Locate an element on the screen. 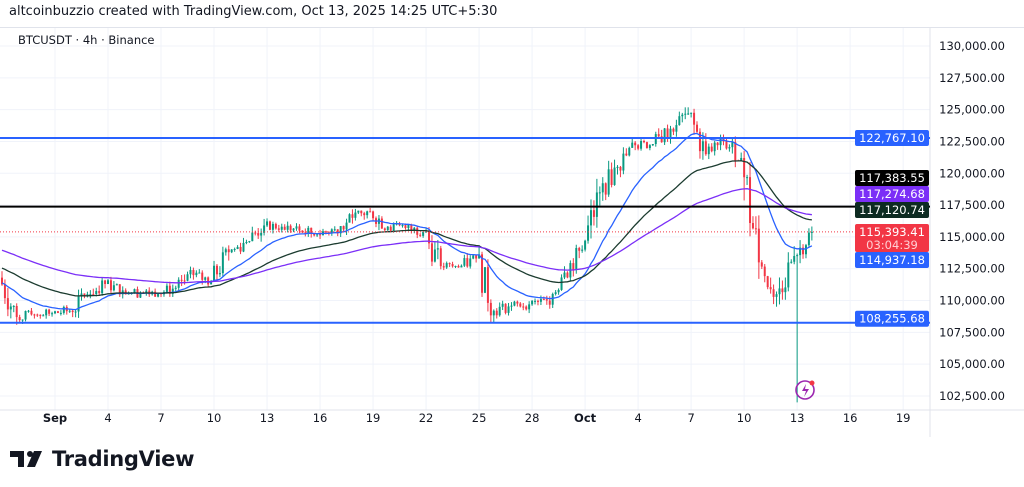  lightning-icon is located at coordinates (805, 390).